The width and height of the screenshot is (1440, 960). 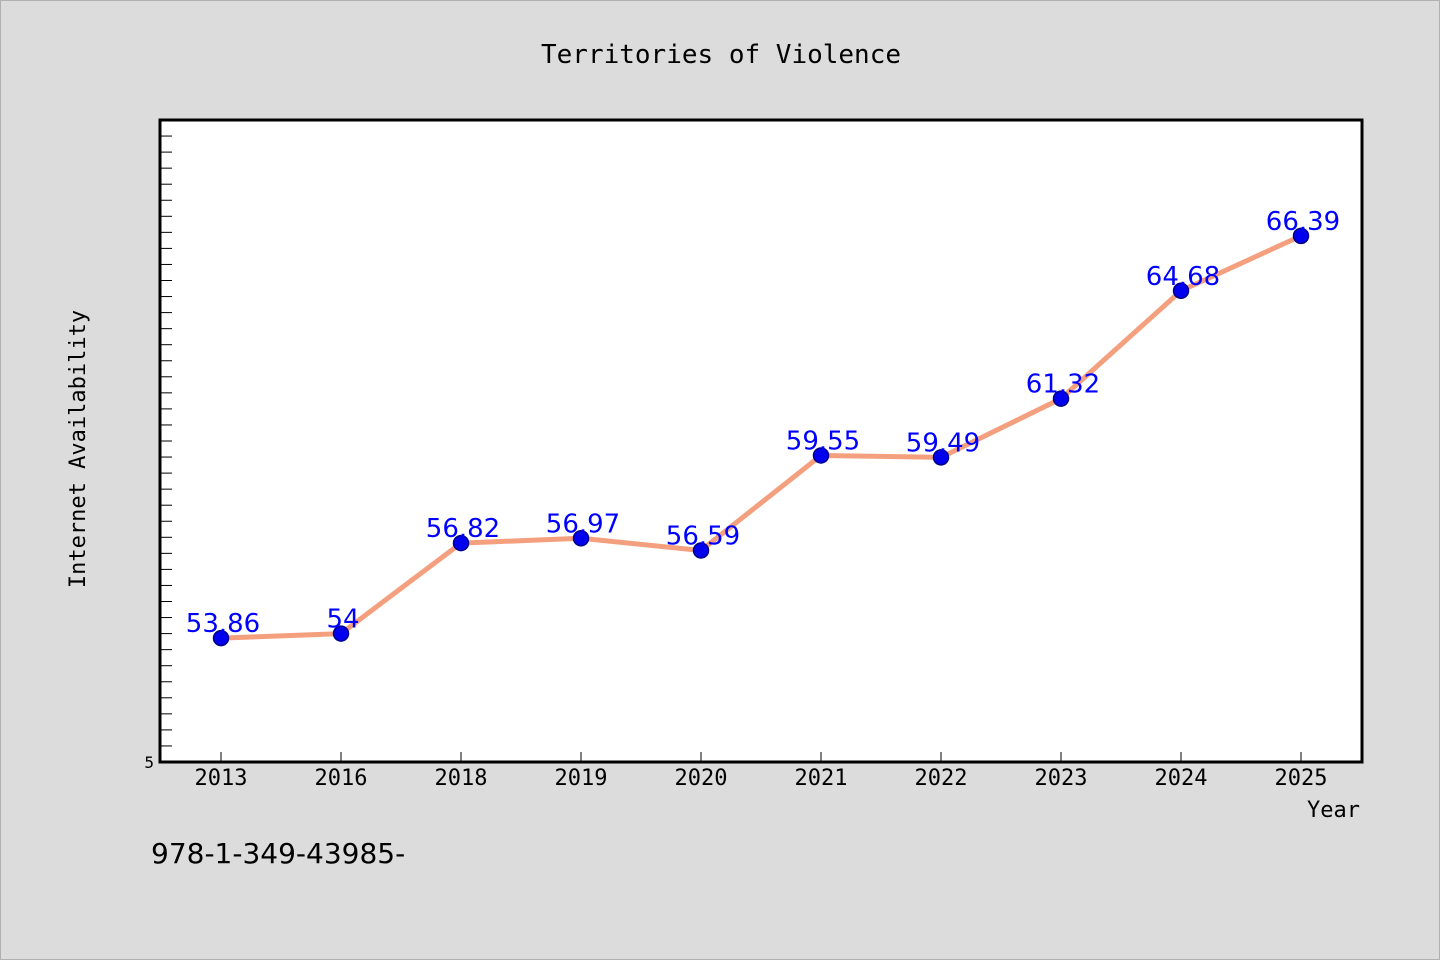 What do you see at coordinates (761, 757) in the screenshot?
I see `x-axis-ticks` at bounding box center [761, 757].